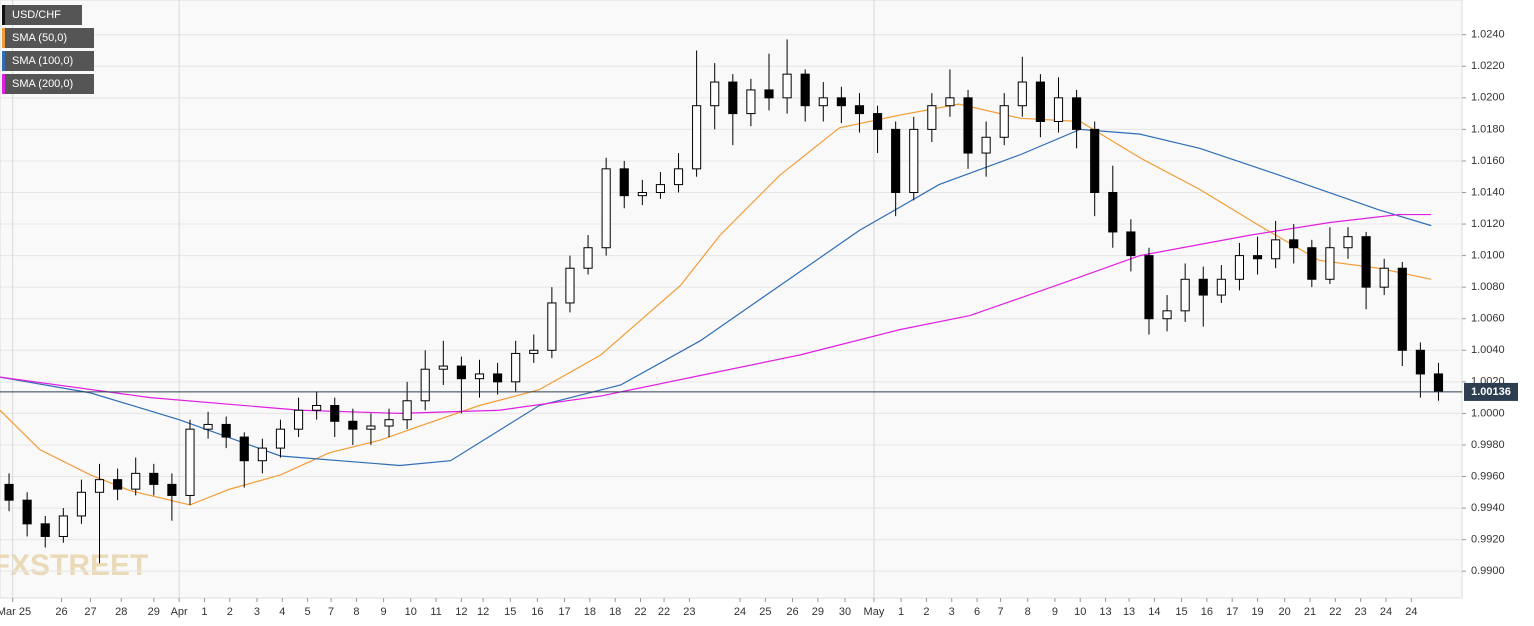 Image resolution: width=1534 pixels, height=626 pixels. What do you see at coordinates (845, 612) in the screenshot?
I see `x-tick-label: 30` at bounding box center [845, 612].